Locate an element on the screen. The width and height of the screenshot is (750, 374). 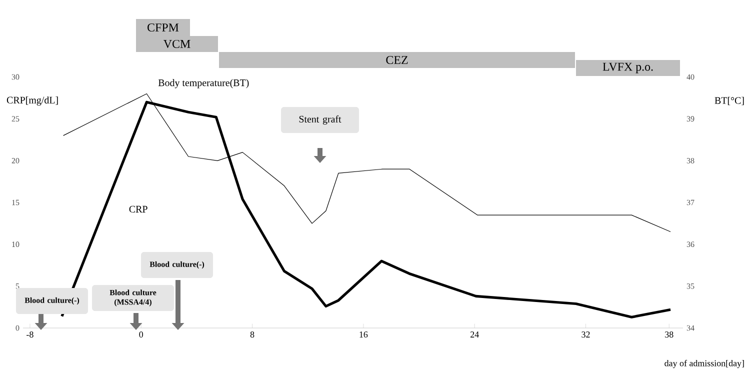
text: CRP is located at coordinates (138, 209).